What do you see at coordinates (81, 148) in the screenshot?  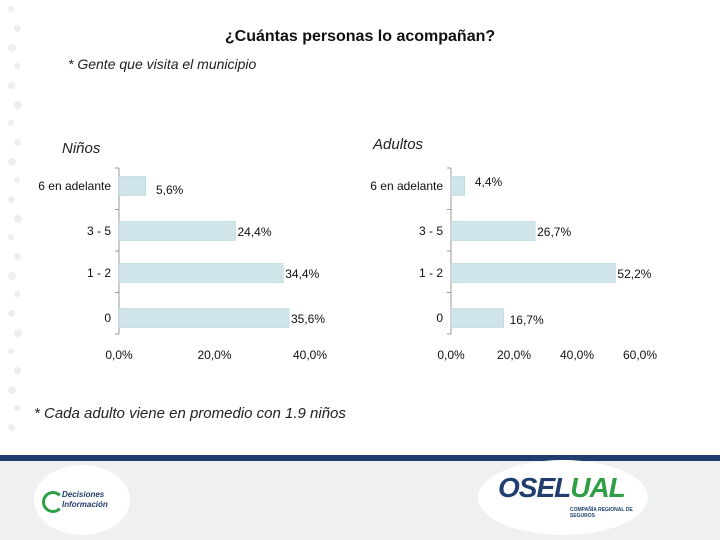 I see `chart-title-ninos: Niños` at bounding box center [81, 148].